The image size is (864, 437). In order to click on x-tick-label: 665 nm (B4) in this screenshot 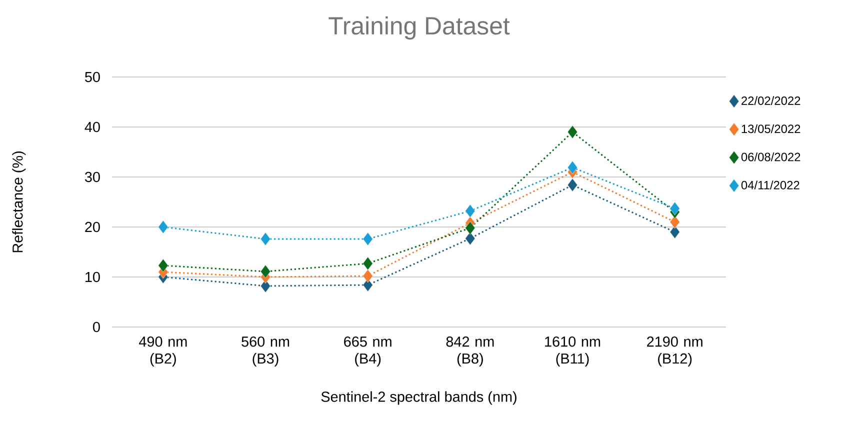, I will do `click(368, 351)`.